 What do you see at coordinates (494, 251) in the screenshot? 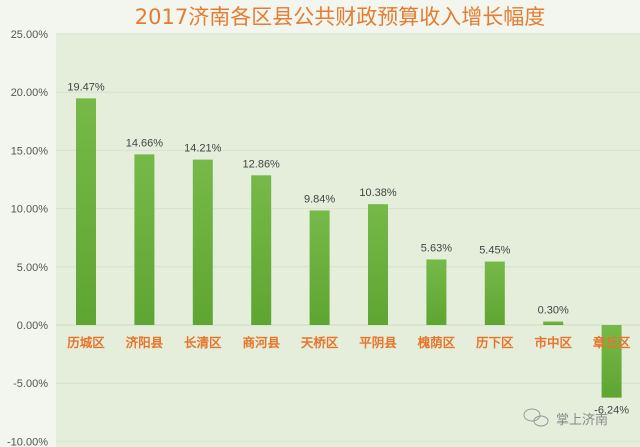
I see `data-label: 5.45%` at bounding box center [494, 251].